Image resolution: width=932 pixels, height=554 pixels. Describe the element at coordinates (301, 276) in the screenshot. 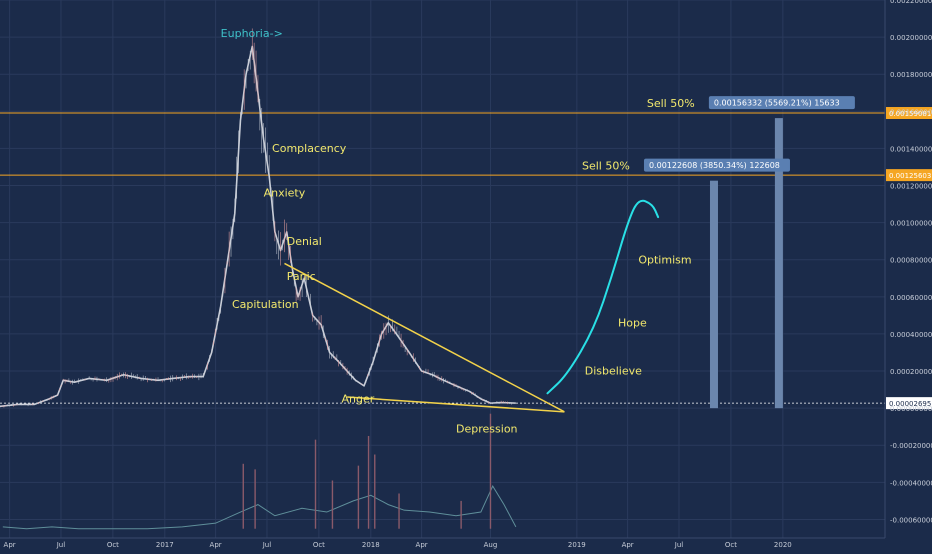

I see `phase-annotation: Panic` at that location.